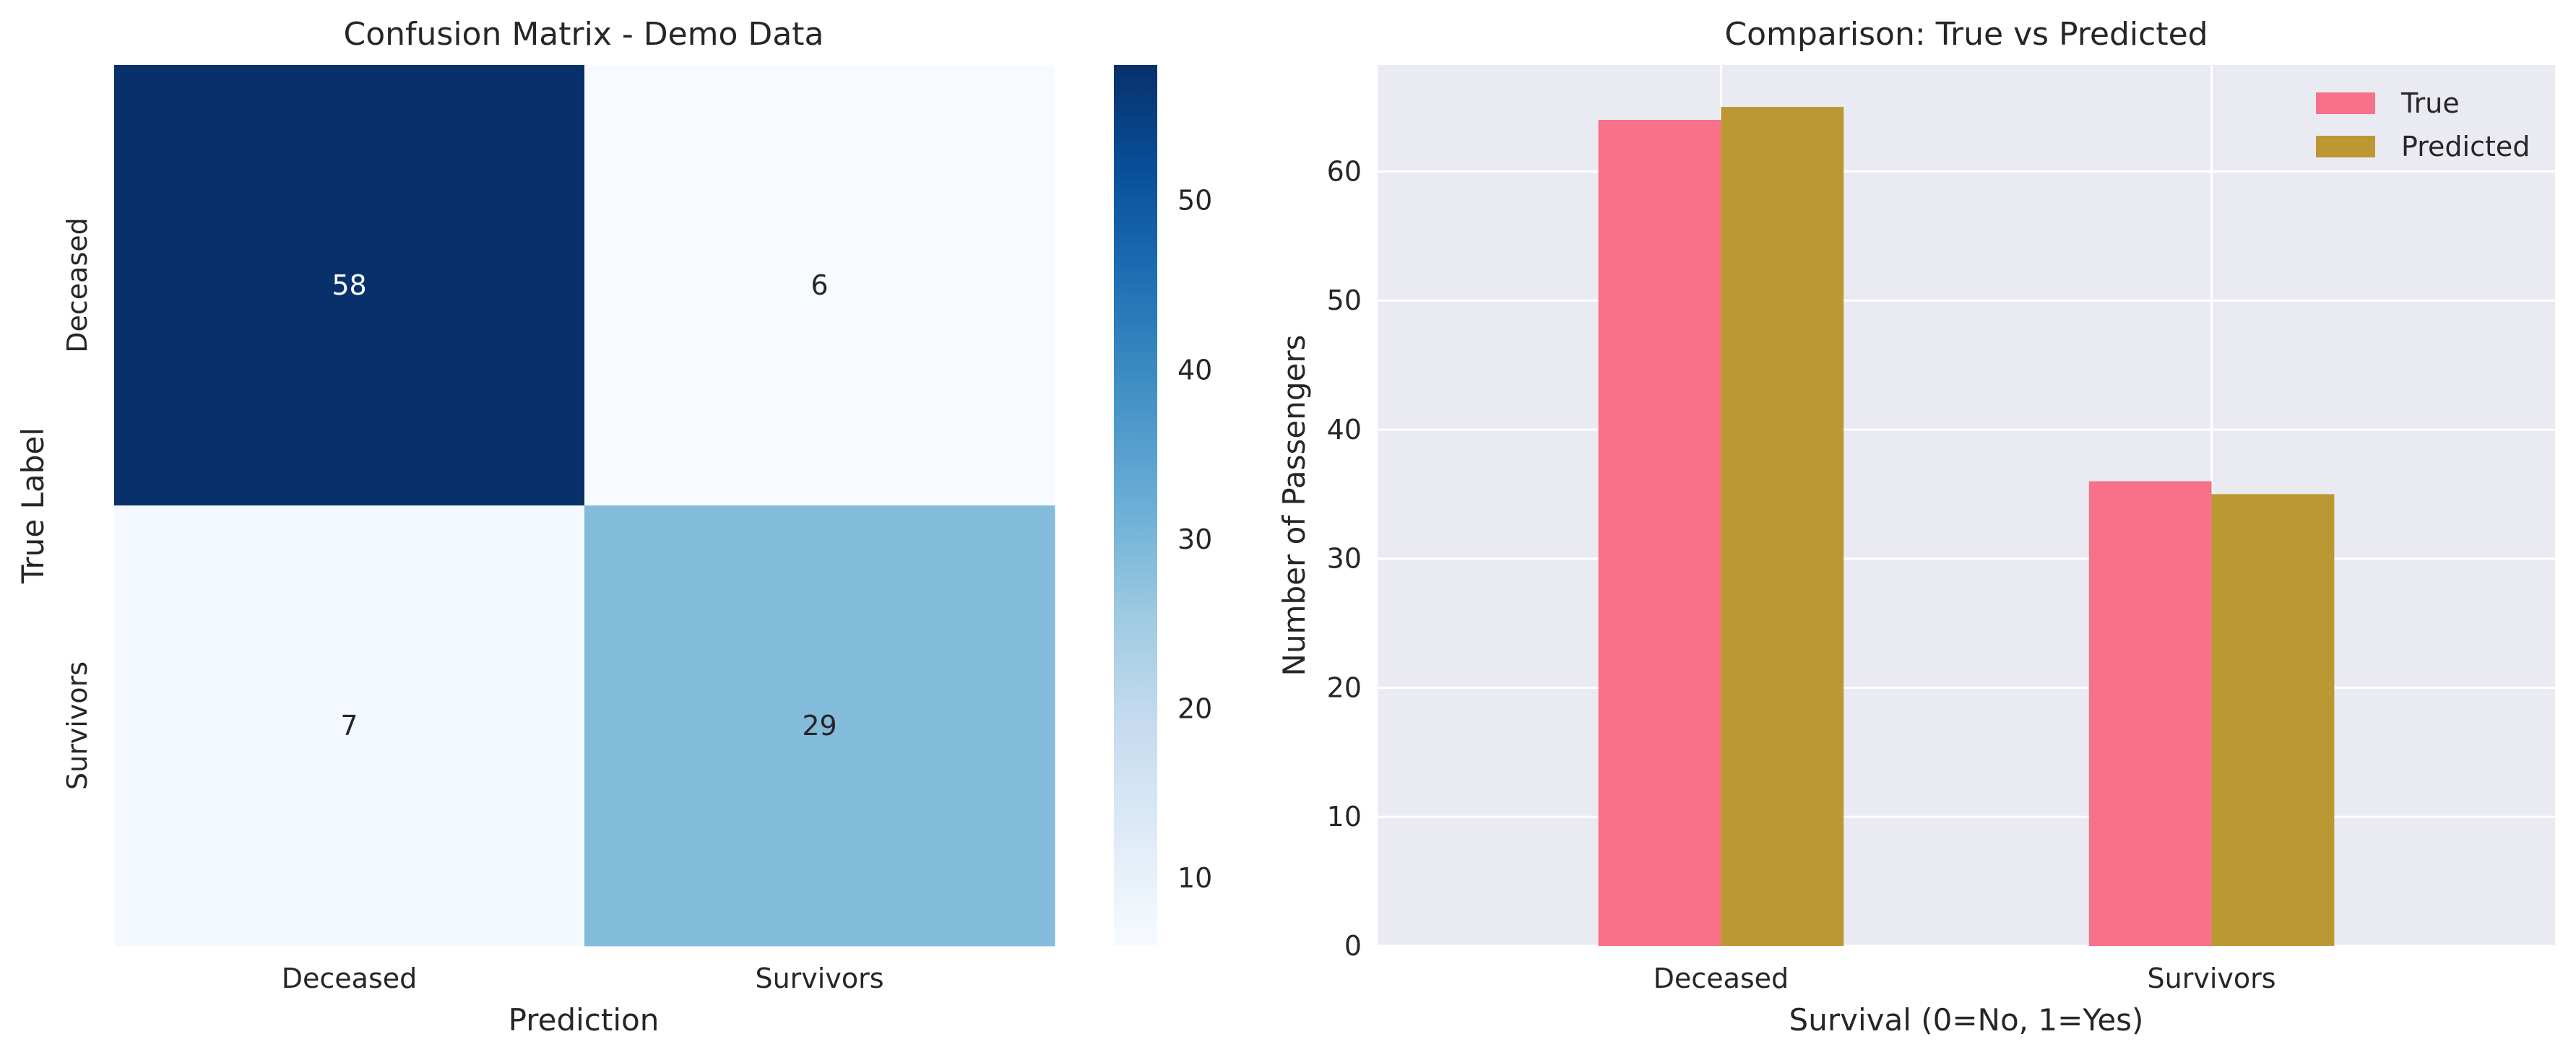 Image resolution: width=2576 pixels, height=1060 pixels. Describe the element at coordinates (819, 978) in the screenshot. I see `heatmap-x-tick-label: Survivors` at that location.